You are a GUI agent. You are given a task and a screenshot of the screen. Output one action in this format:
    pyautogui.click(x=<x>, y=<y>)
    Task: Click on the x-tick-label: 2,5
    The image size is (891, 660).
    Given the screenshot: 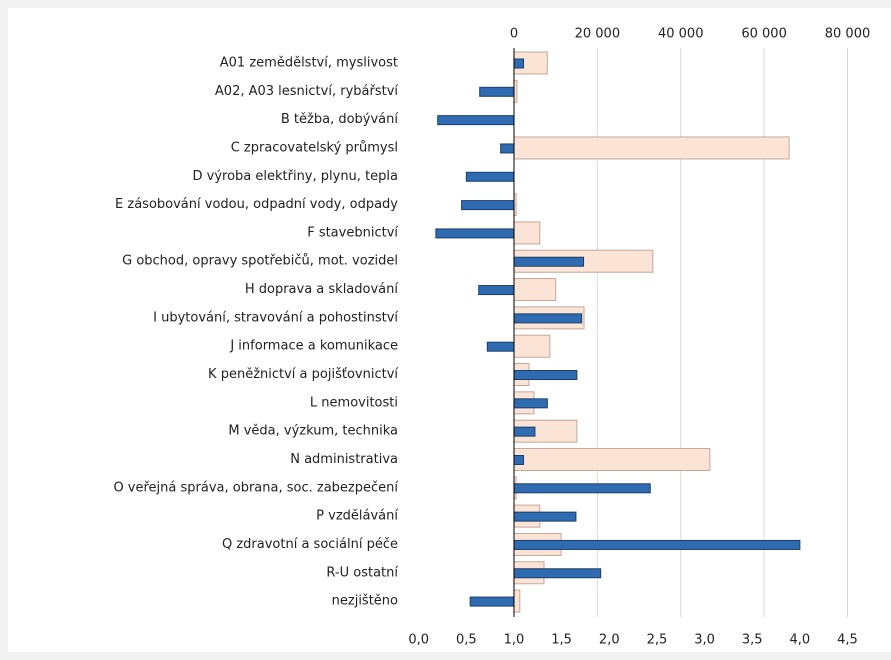 What is the action you would take?
    pyautogui.click(x=657, y=640)
    